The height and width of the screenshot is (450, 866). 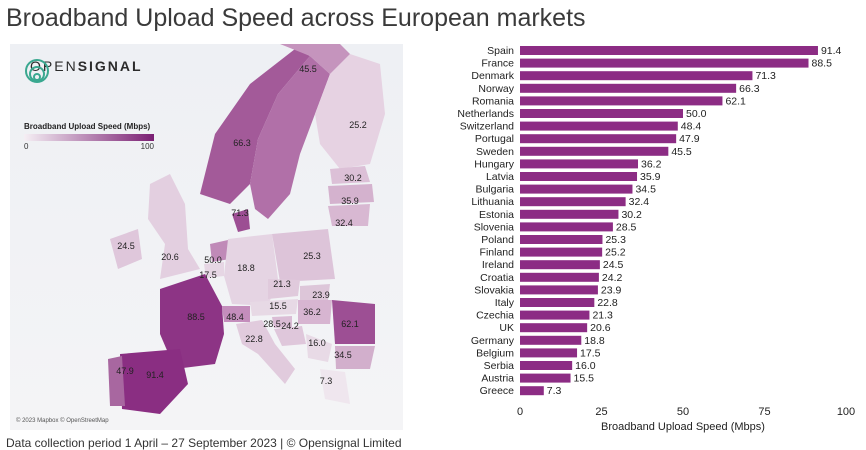 I want to click on bar-value-label: 30.2, so click(x=631, y=215).